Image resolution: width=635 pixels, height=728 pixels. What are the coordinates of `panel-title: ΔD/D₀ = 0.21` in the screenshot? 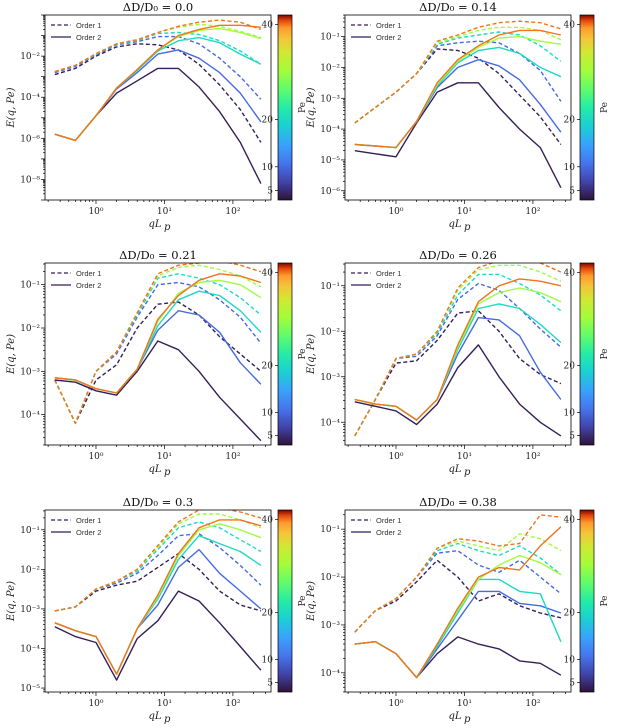 It's located at (158, 255).